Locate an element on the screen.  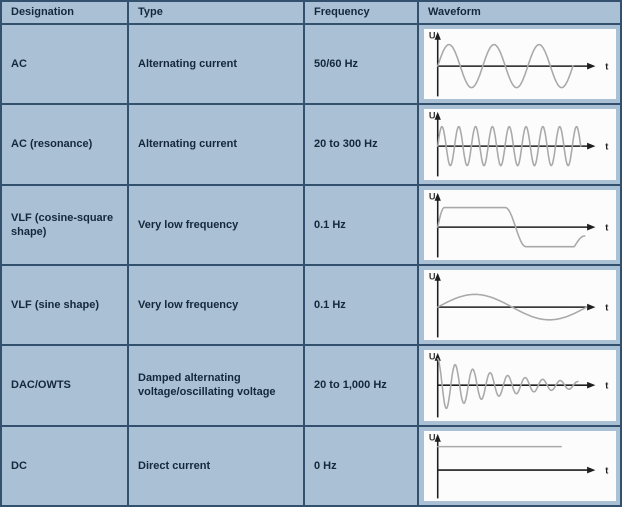
cell-frequency: 50/60 Hz is located at coordinates (361, 64).